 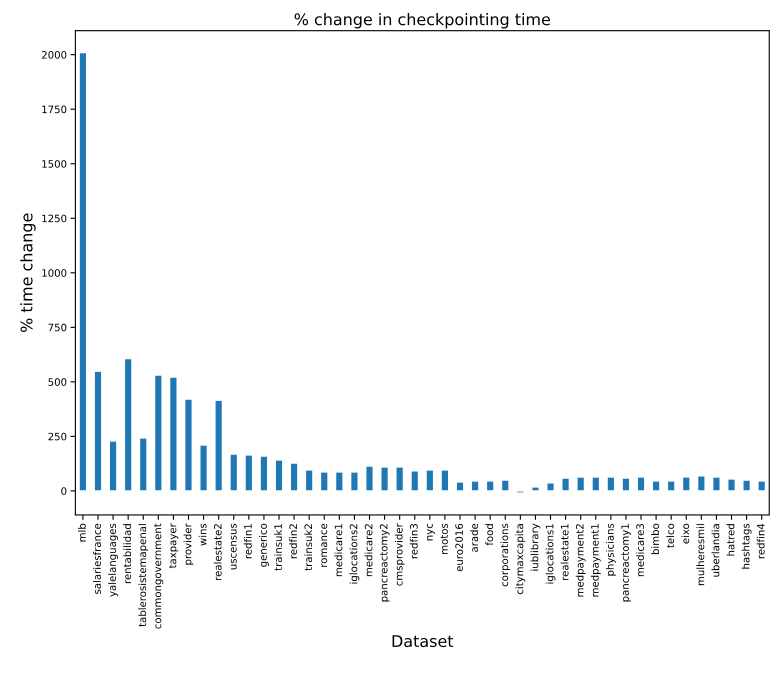 I want to click on x-tick-label: iglocations2, so click(x=355, y=554).